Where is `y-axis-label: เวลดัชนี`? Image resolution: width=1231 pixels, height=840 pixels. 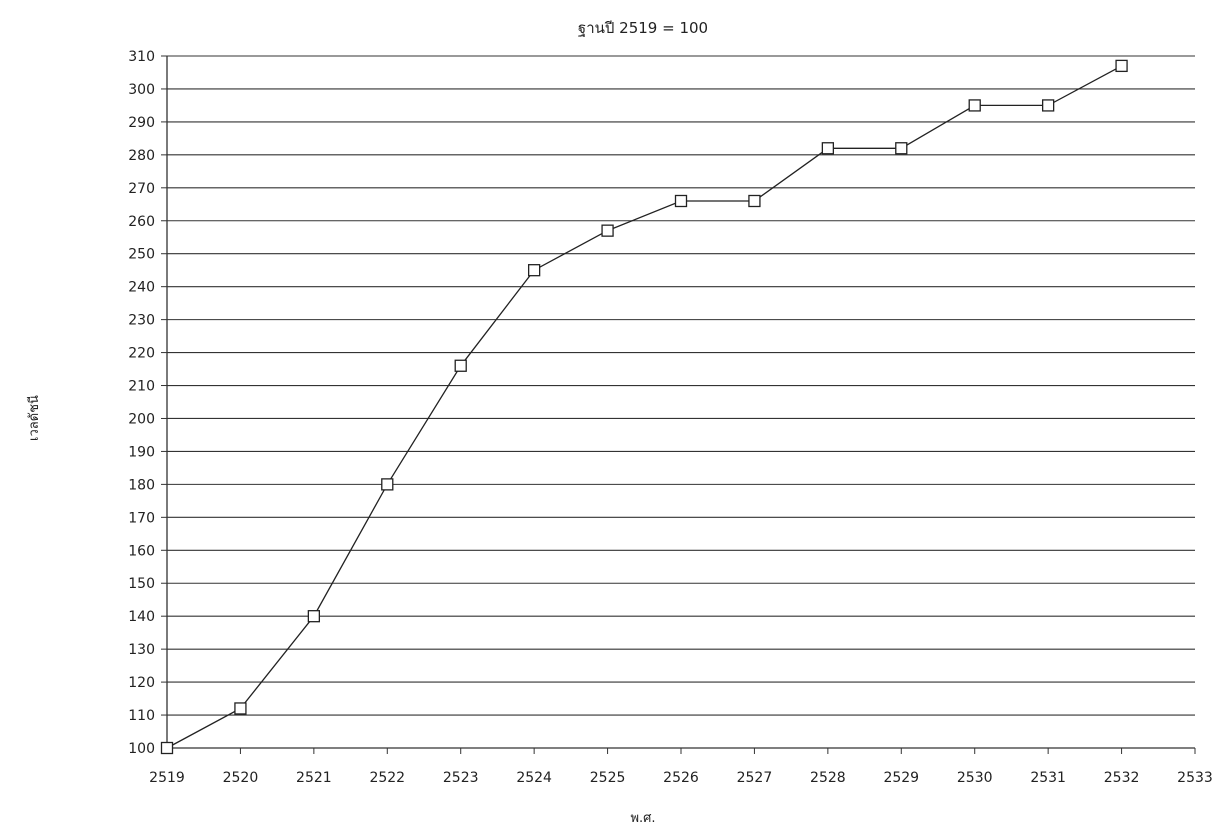 y-axis-label: เวลดัชนี is located at coordinates (34, 418).